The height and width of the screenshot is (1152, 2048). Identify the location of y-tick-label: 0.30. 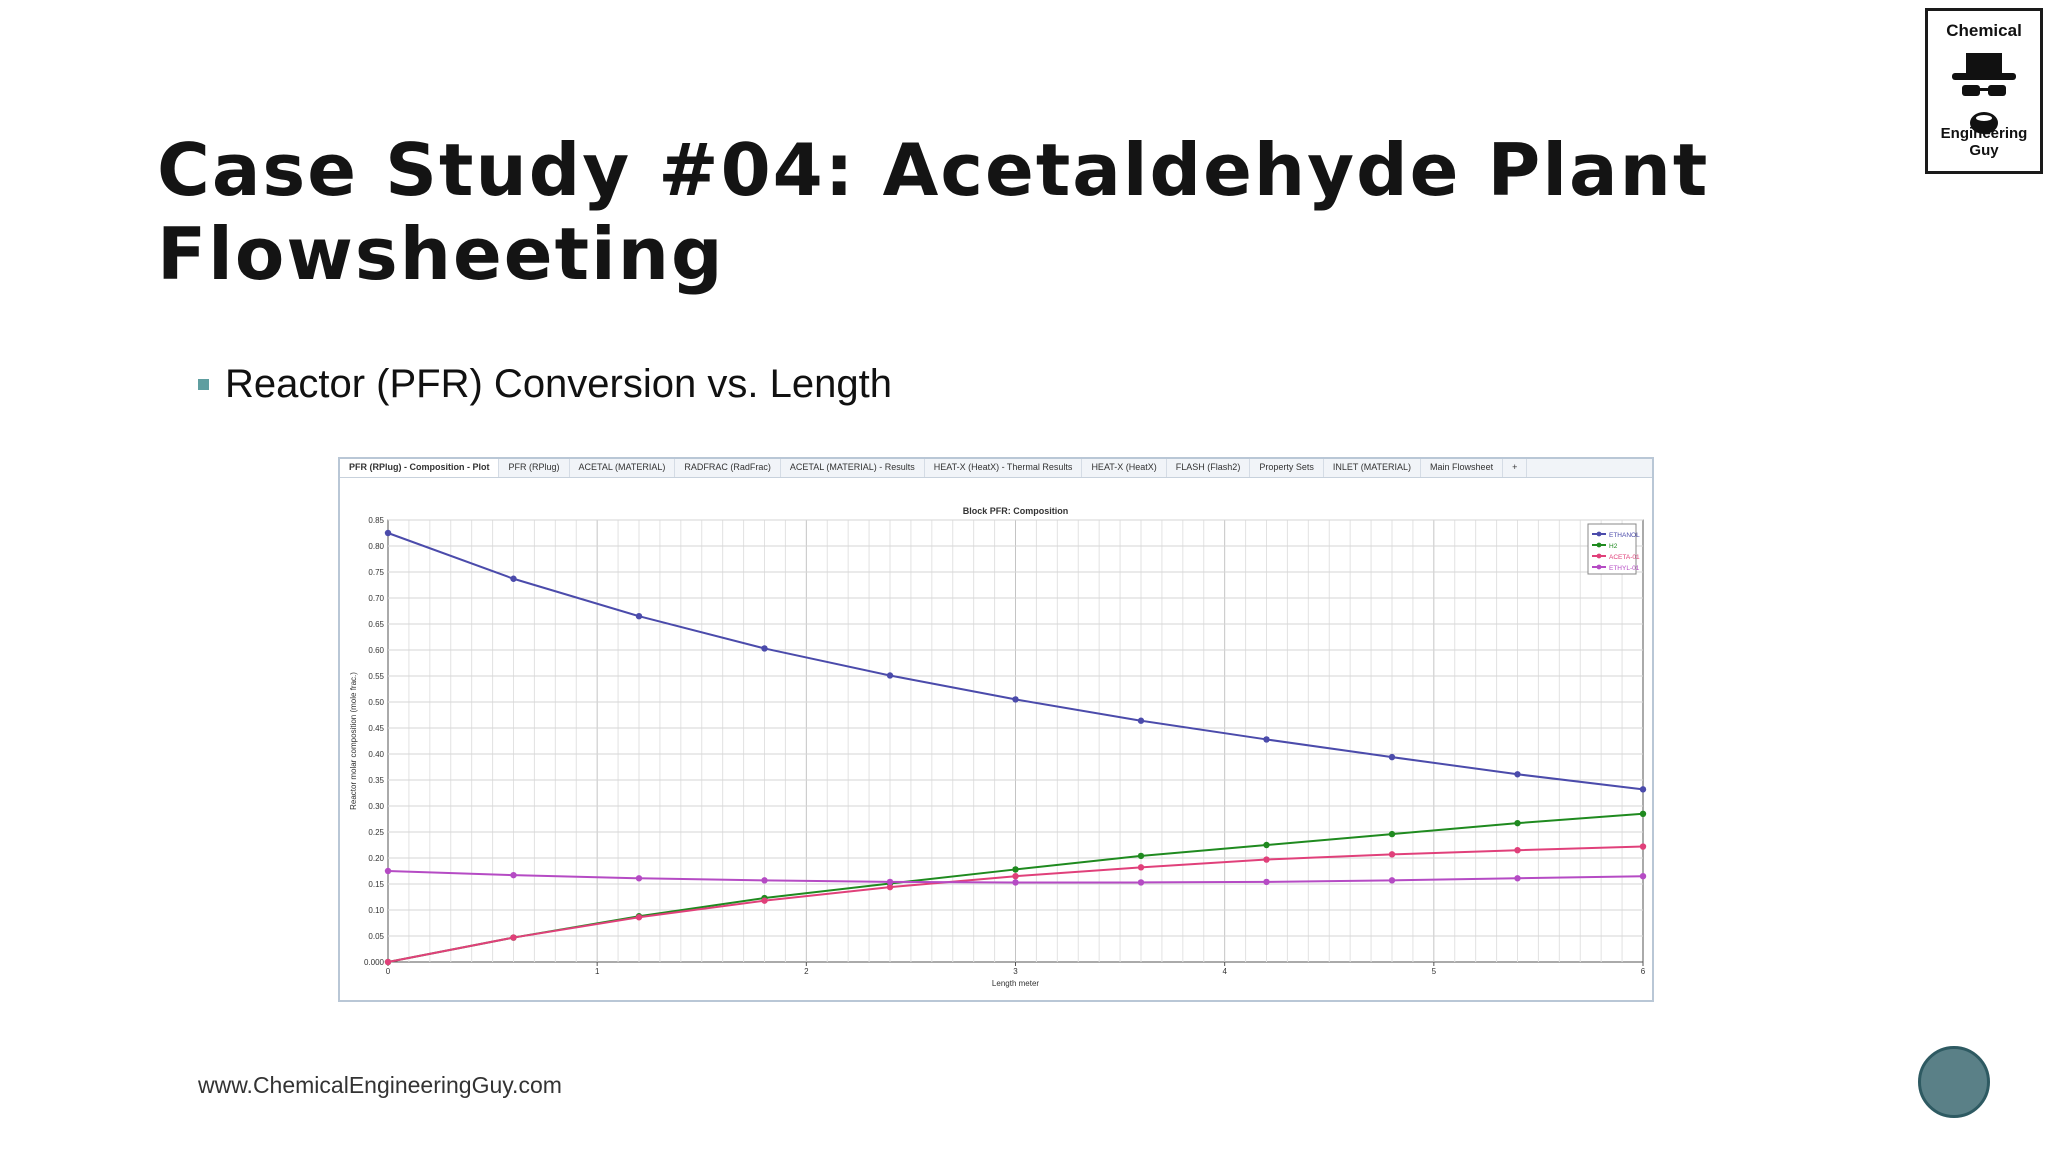
(376, 806).